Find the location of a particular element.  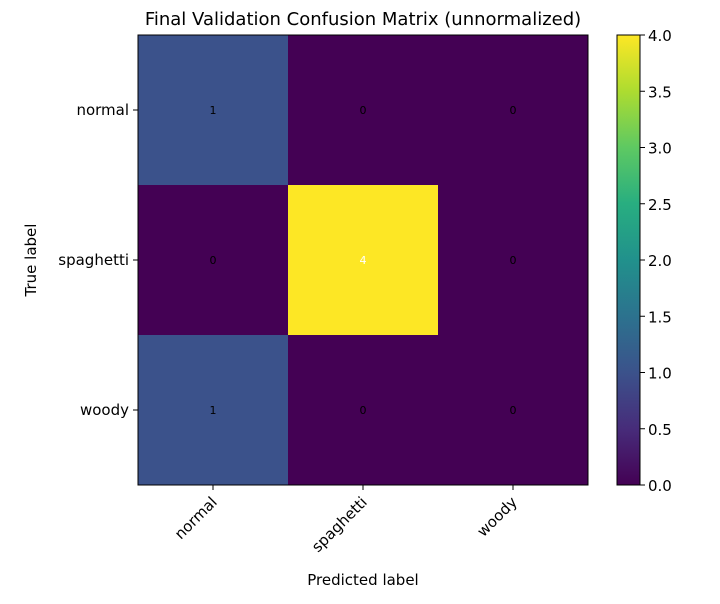

y-tick-label: woody is located at coordinates (104, 410).